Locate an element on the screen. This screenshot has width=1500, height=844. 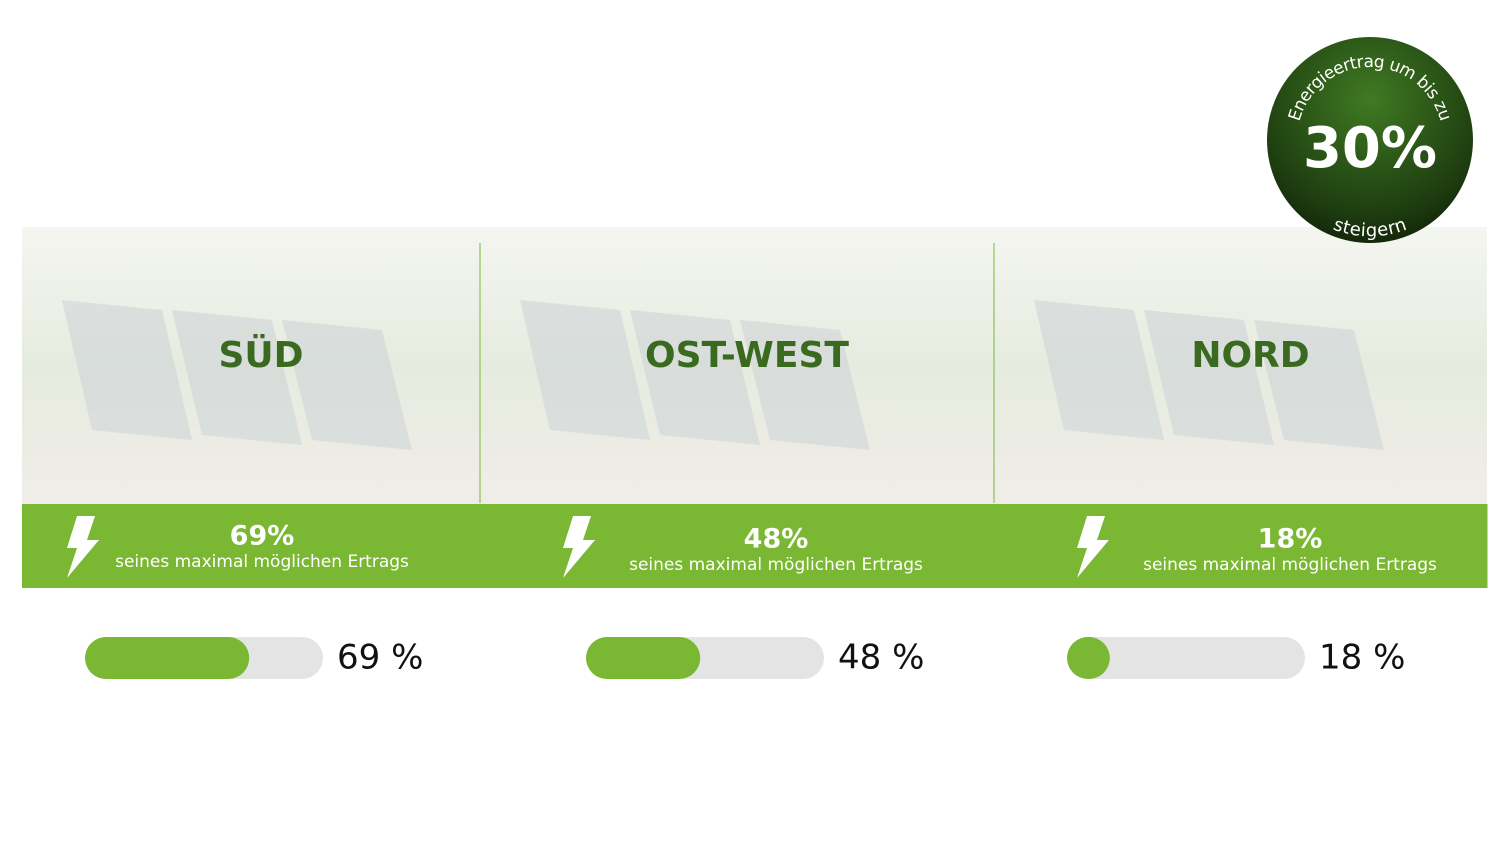
percent-label: 48% is located at coordinates (776, 539).